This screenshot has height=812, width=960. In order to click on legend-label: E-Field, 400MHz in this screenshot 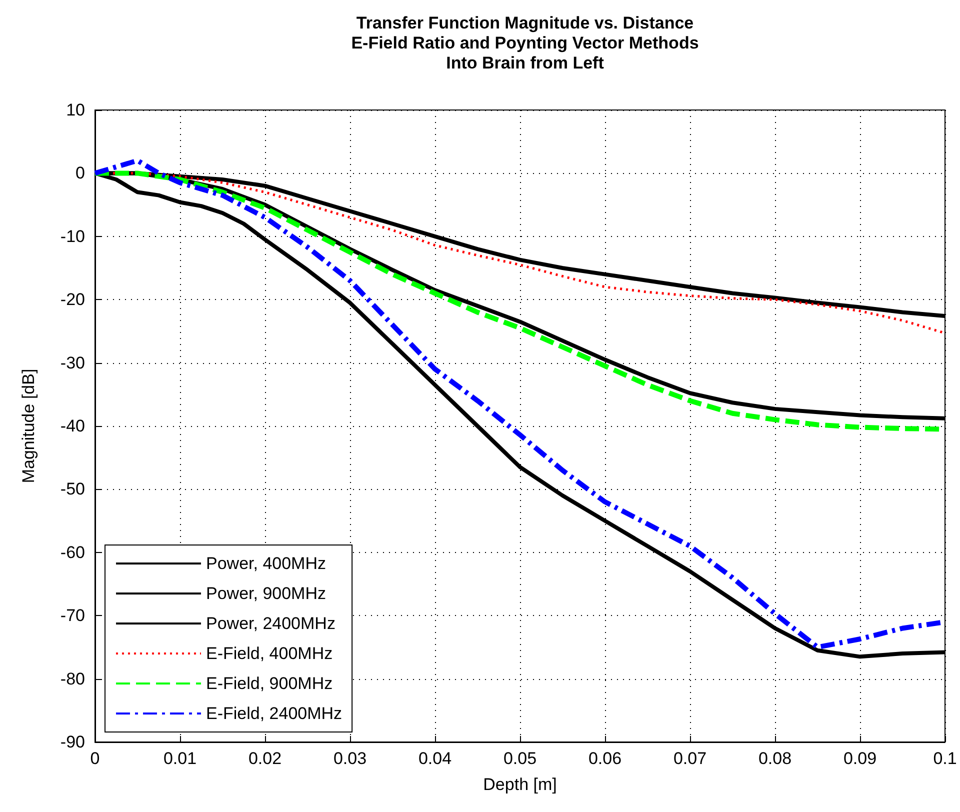, I will do `click(269, 653)`.